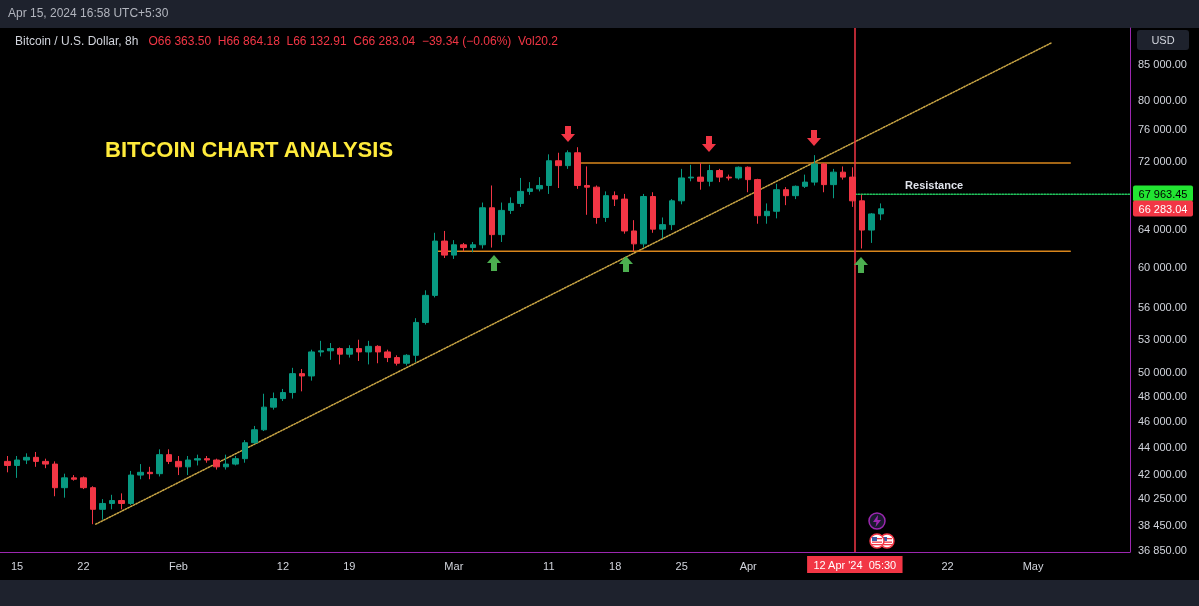 Image resolution: width=1199 pixels, height=606 pixels. Describe the element at coordinates (1162, 372) in the screenshot. I see `y-tick-label: 50 000.00` at that location.